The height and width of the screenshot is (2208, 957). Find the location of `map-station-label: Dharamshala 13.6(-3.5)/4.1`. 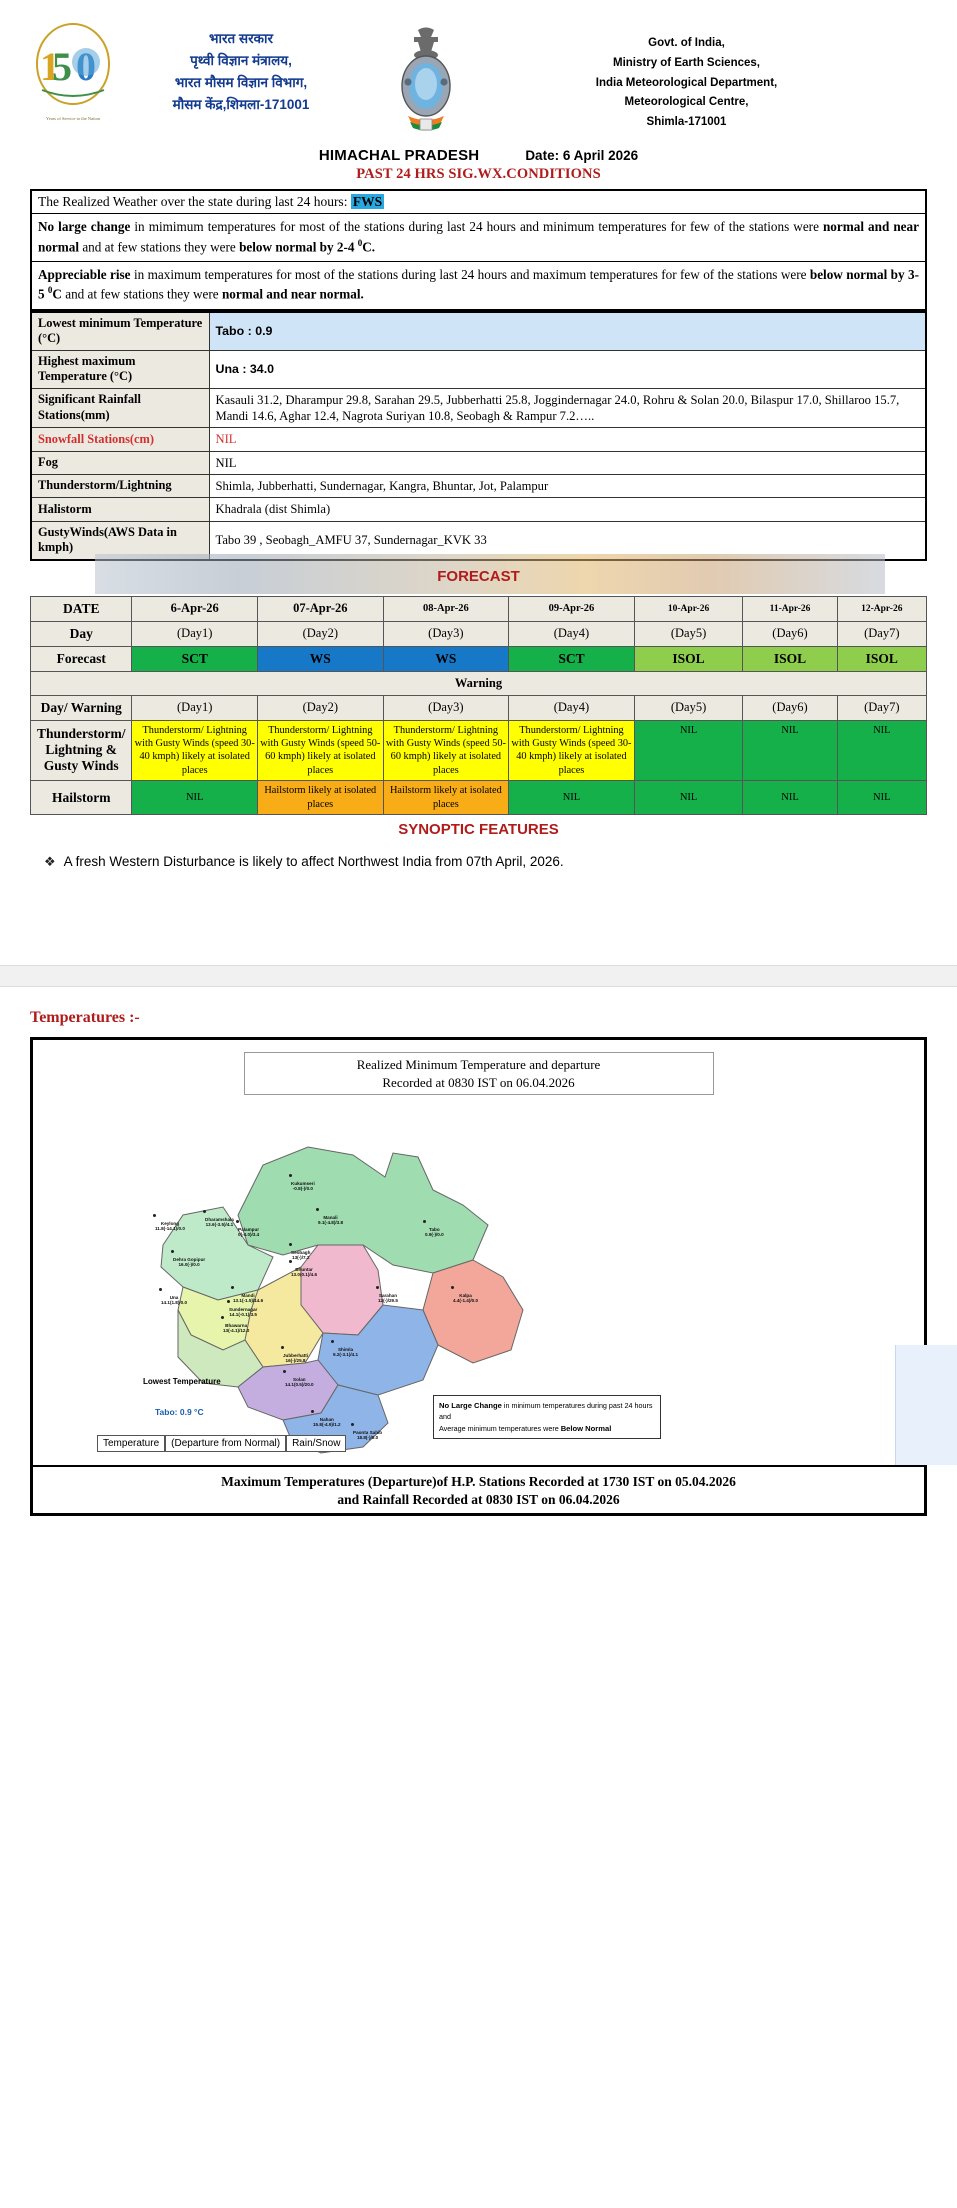

map-station-label: Dharamshala 13.6(-3.5)/4.1 is located at coordinates (219, 1222).